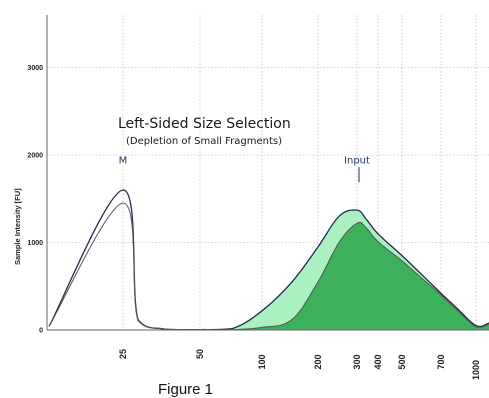 This screenshot has width=489, height=398. Describe the element at coordinates (17, 226) in the screenshot. I see `y-axis-label: Sample Intensity [FU]` at that location.